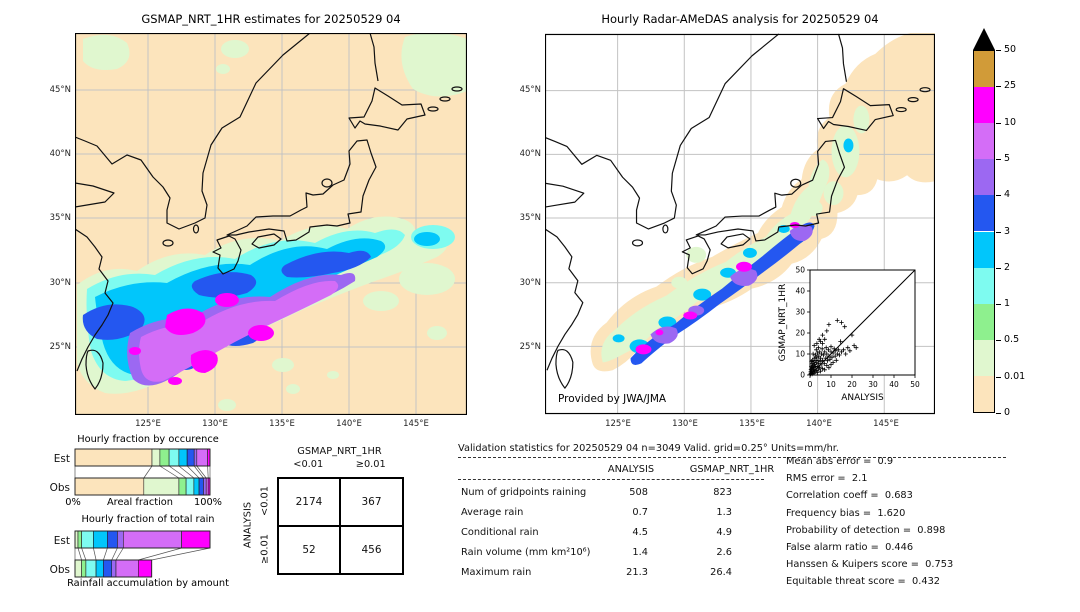  Describe the element at coordinates (863, 582) in the screenshot. I see `score-row: Equitable threat score = 0.432` at that location.